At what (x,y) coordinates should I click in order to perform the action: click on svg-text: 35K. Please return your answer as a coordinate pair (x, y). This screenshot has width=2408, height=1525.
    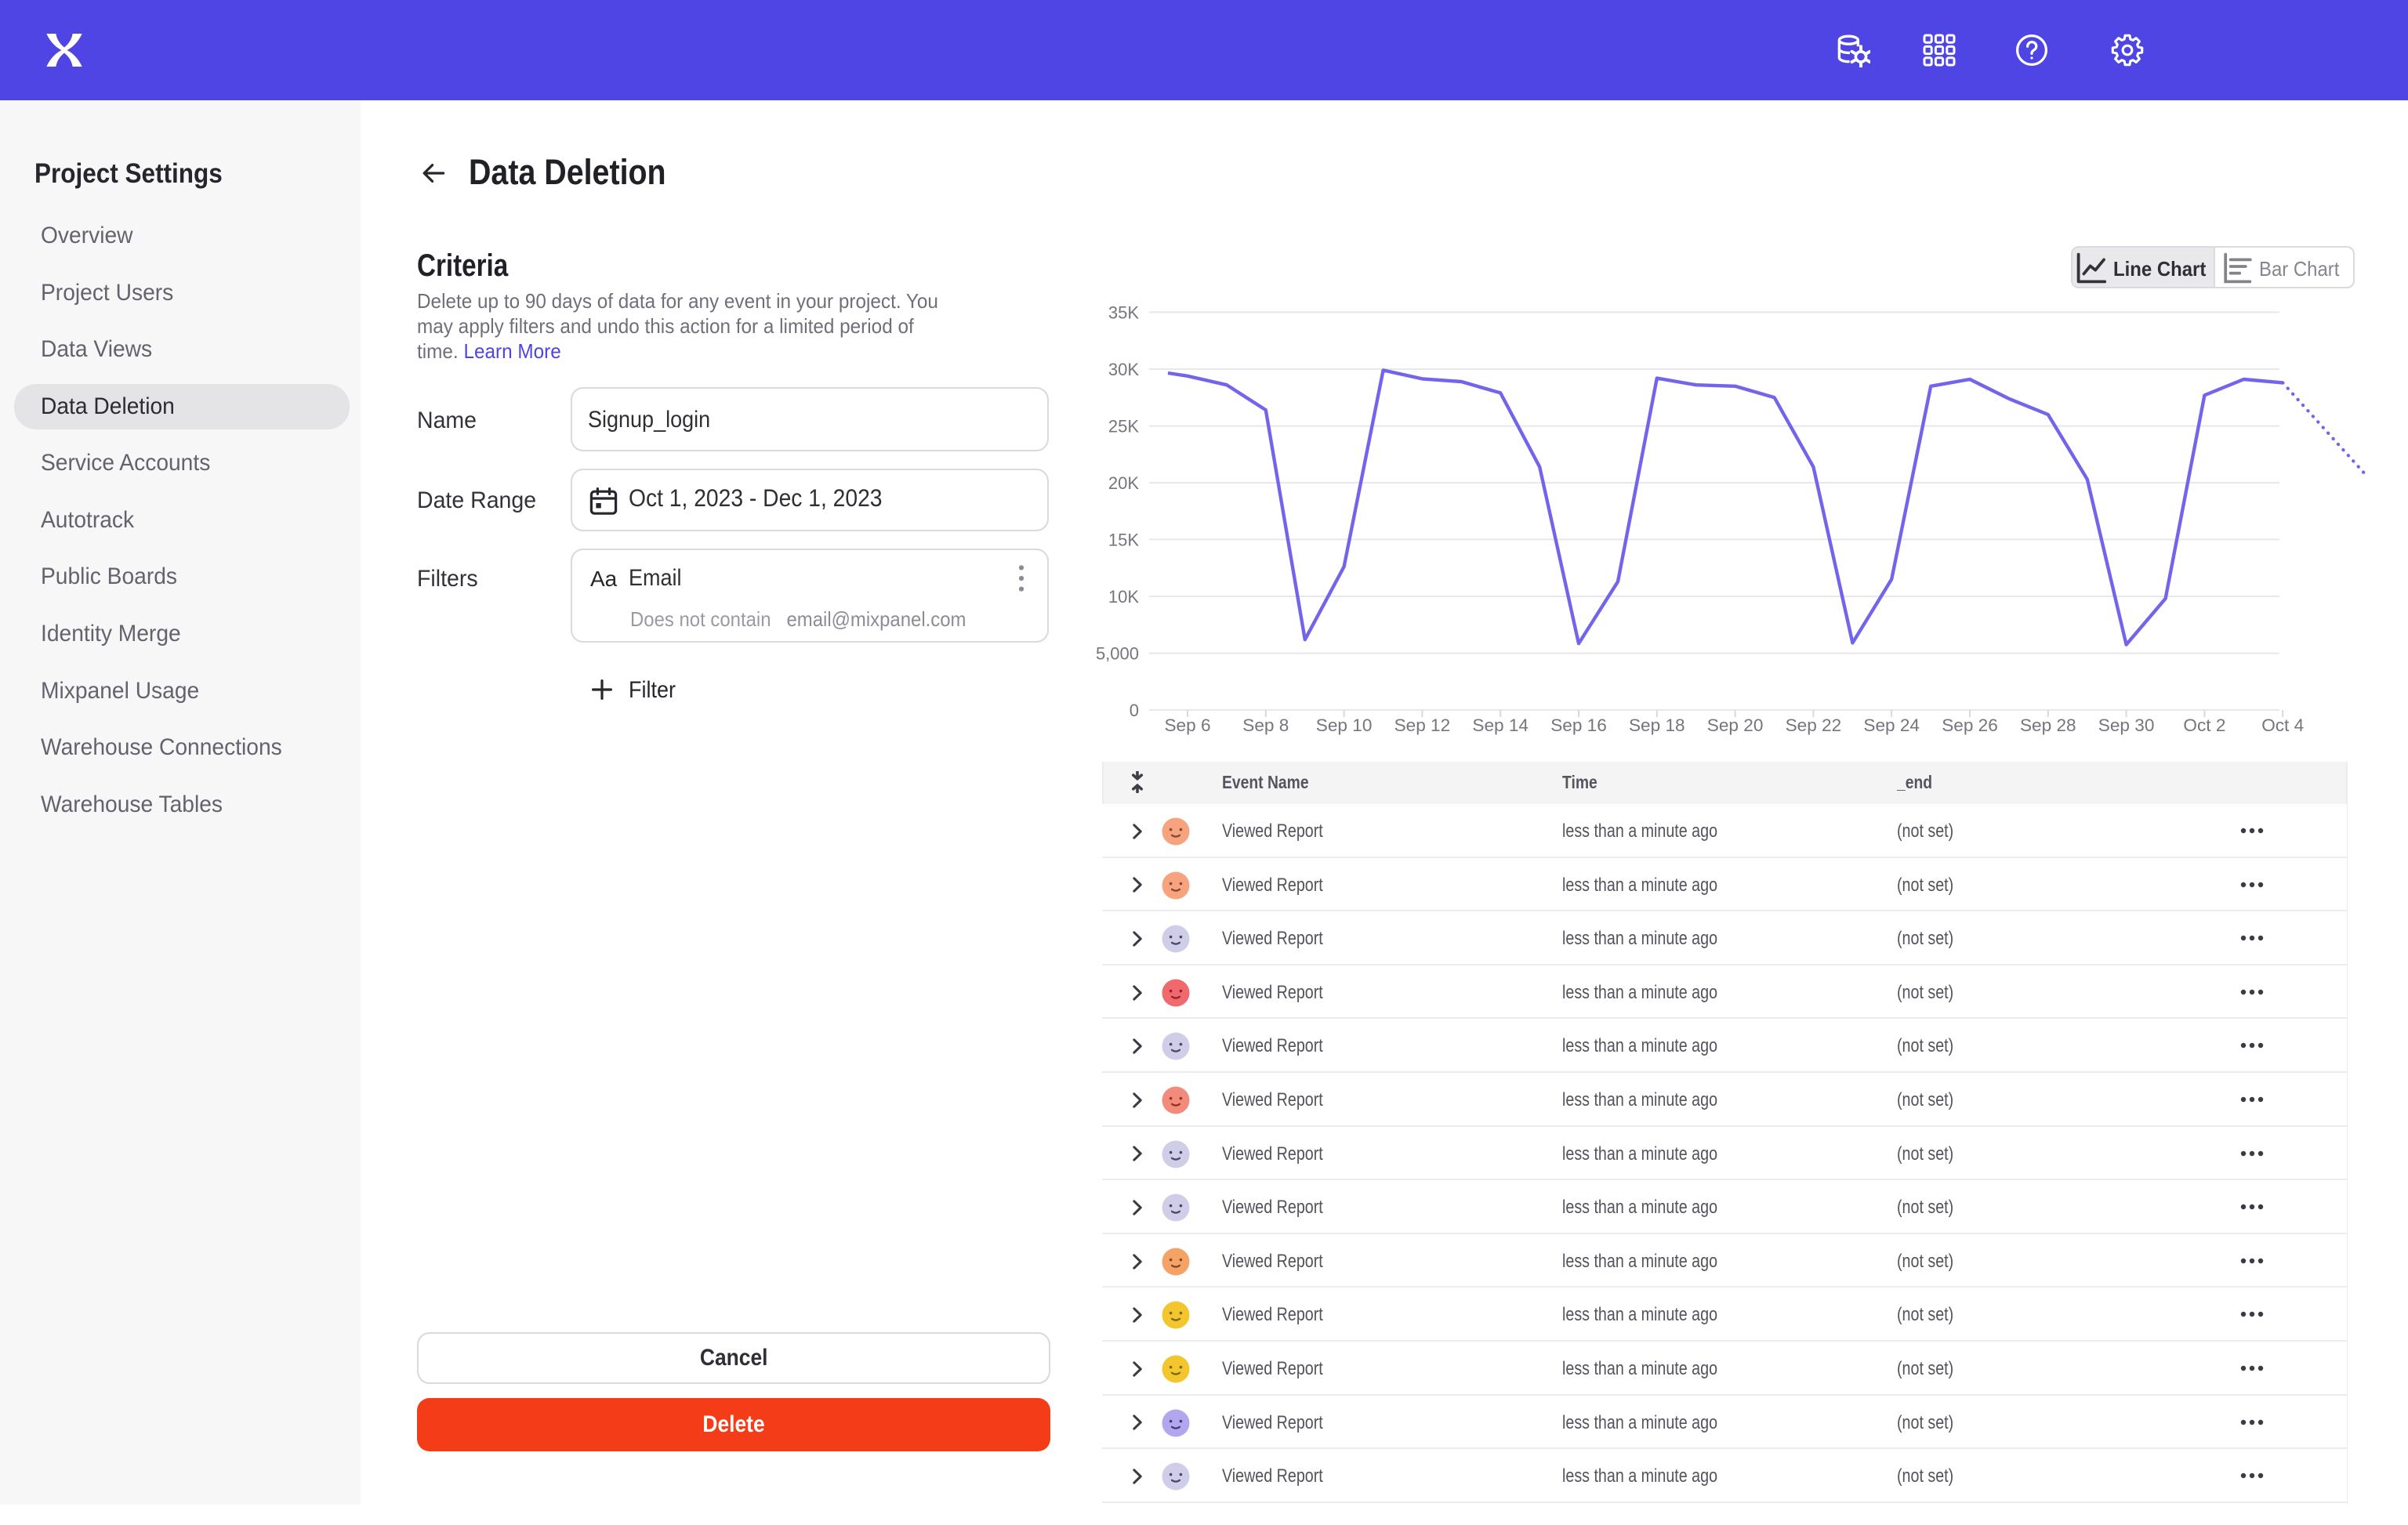
    Looking at the image, I should click on (1123, 312).